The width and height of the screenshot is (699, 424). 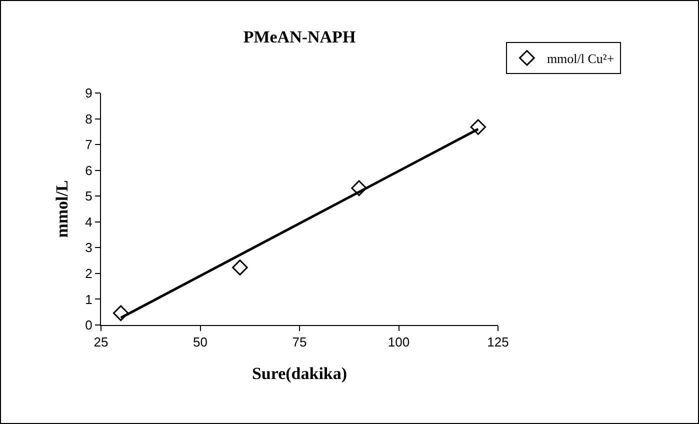 What do you see at coordinates (299, 36) in the screenshot?
I see `chart-title: PMeAN-NAPH` at bounding box center [299, 36].